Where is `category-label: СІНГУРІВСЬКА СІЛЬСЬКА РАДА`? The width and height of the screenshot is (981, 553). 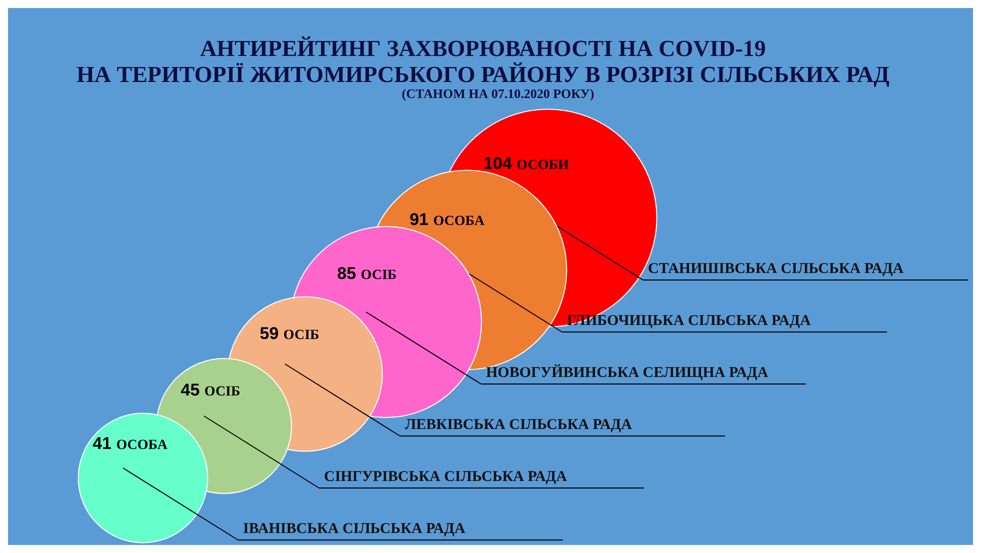
category-label: СІНГУРІВСЬКА СІЛЬСЬКА РАДА is located at coordinates (446, 477).